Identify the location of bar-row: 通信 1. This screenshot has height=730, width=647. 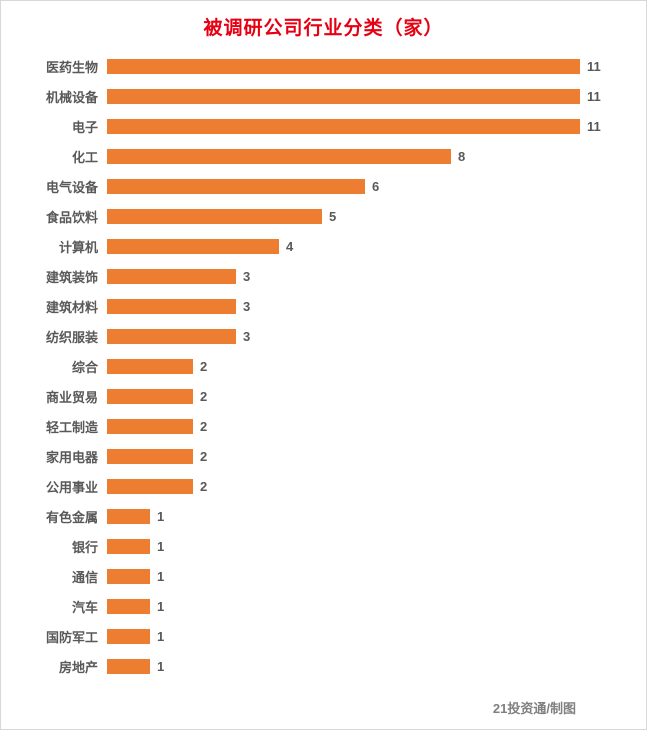
(323, 576).